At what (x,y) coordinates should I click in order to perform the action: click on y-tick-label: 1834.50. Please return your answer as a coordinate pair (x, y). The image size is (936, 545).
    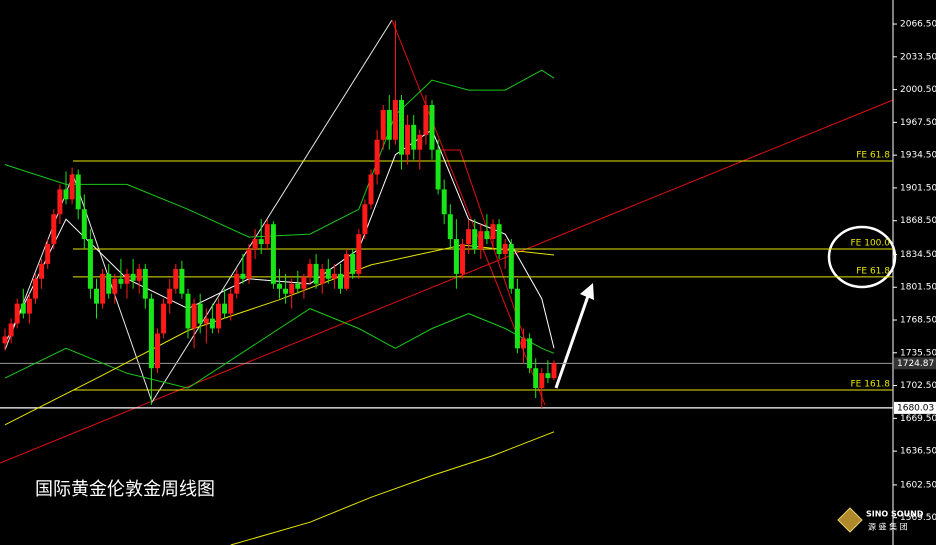
    Looking at the image, I should click on (918, 255).